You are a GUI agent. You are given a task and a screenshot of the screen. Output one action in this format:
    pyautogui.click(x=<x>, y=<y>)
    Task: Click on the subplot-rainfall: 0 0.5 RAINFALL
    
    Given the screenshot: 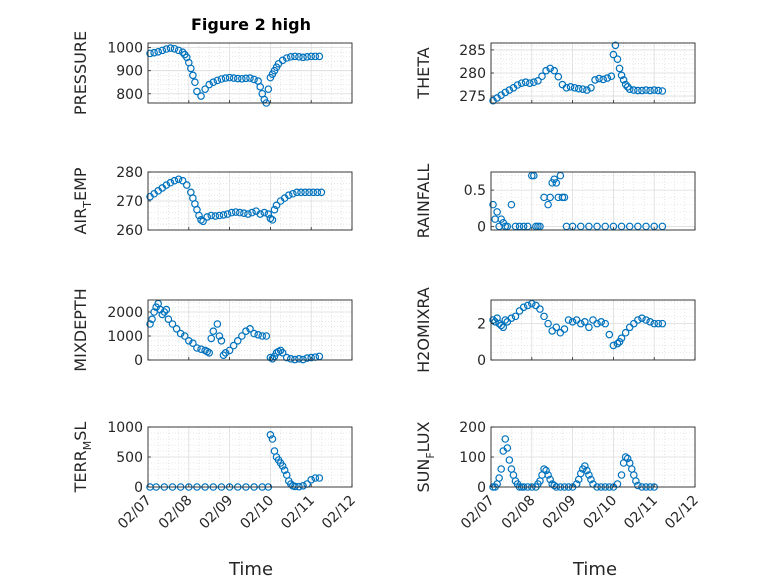 What is the action you would take?
    pyautogui.click(x=555, y=201)
    